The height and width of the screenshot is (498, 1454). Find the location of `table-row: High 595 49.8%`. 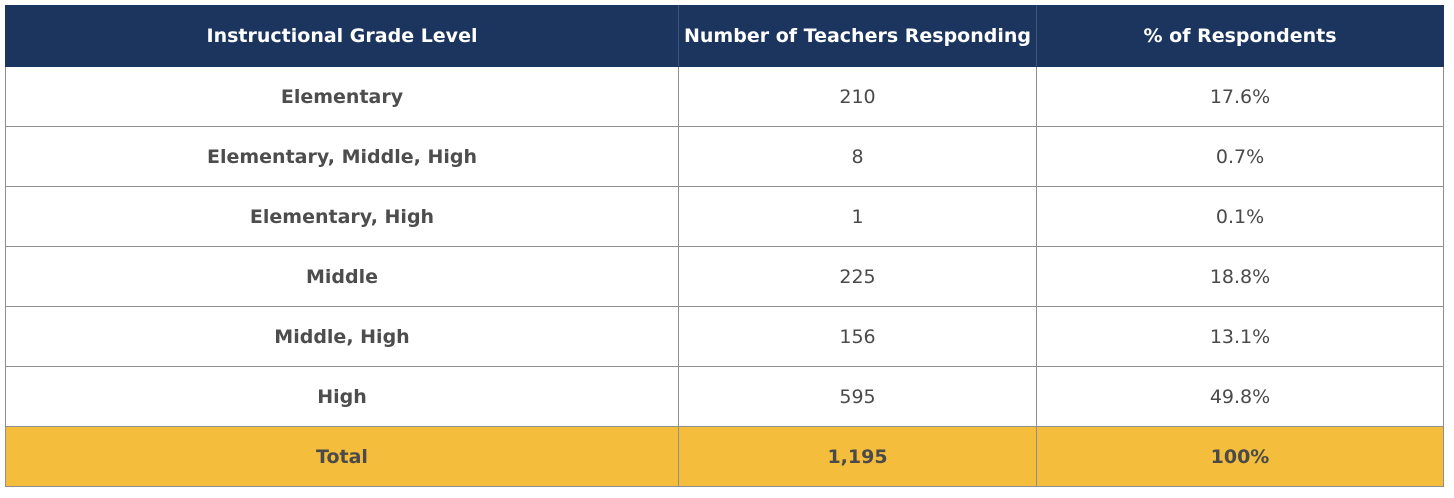

table-row: High 595 49.8% is located at coordinates (724, 396).